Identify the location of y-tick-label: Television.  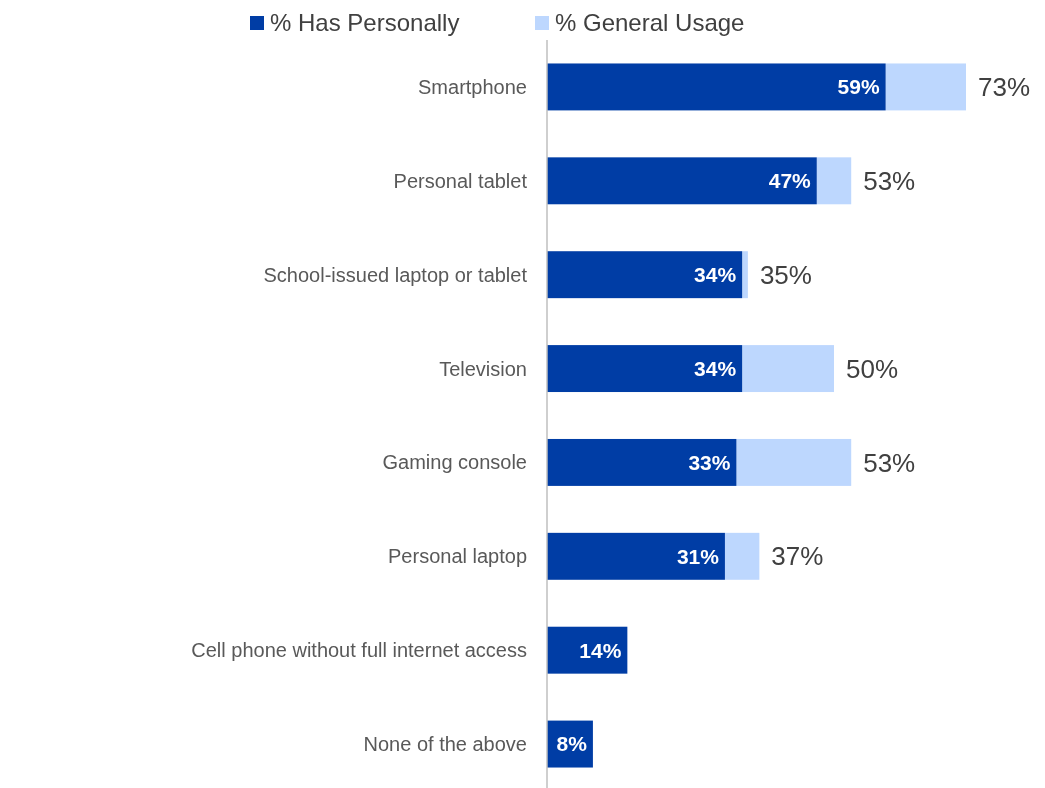
(483, 368).